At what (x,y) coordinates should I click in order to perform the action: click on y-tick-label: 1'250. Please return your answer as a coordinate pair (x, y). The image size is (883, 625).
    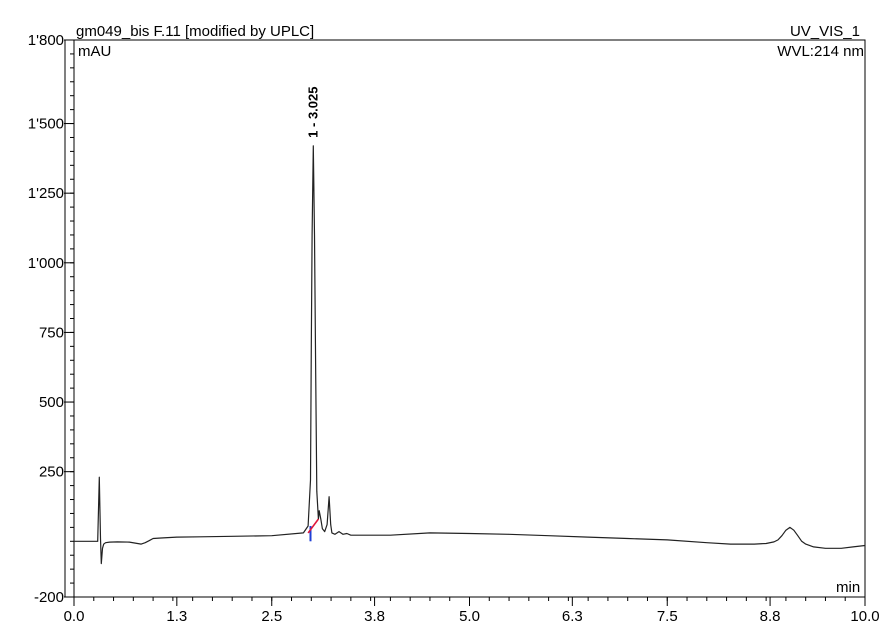
    Looking at the image, I should click on (46, 193).